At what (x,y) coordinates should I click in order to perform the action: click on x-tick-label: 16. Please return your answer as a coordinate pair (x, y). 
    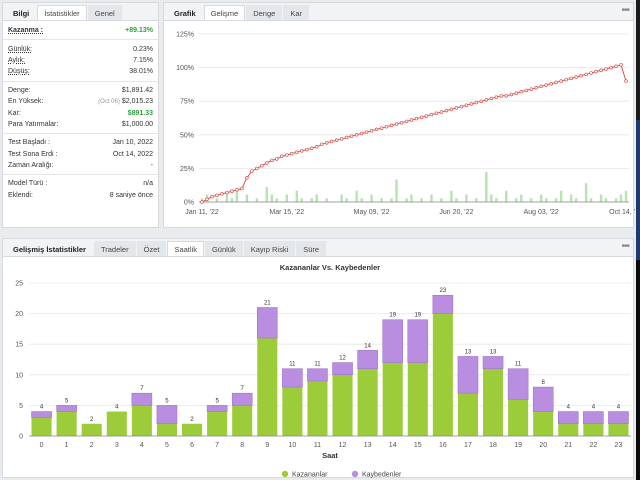
    Looking at the image, I should click on (443, 445).